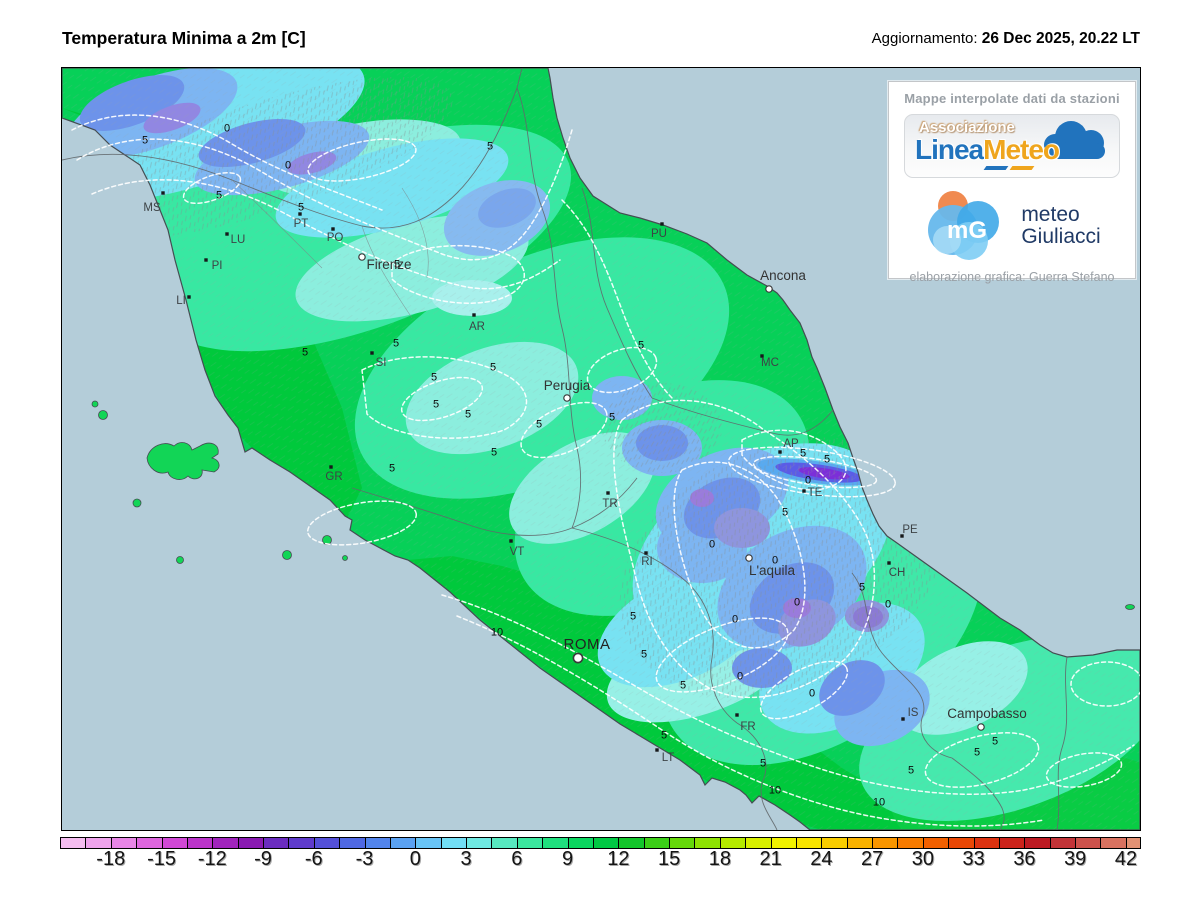 The image size is (1200, 900). What do you see at coordinates (1012, 98) in the screenshot?
I see `panel-note: Mappe interpolate dati da stazioni` at bounding box center [1012, 98].